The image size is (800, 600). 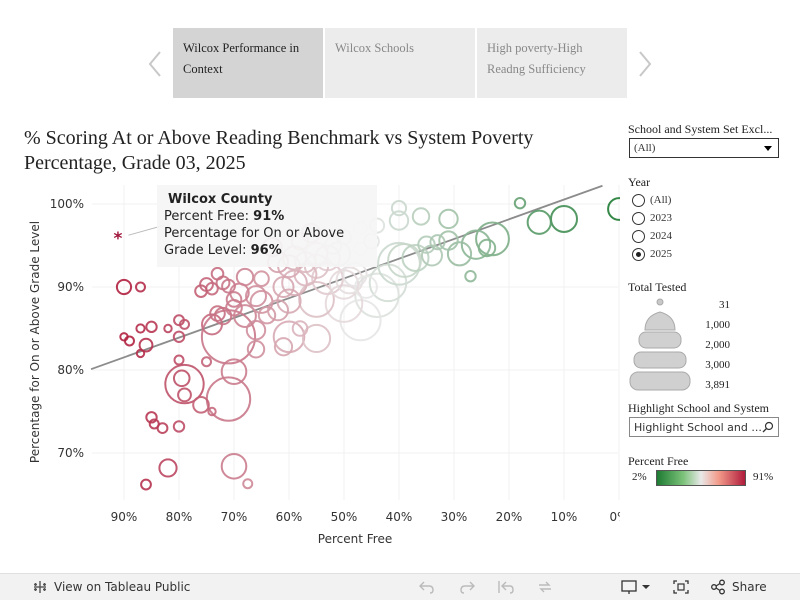 I want to click on y-tick-label: 80%, so click(x=70, y=370).